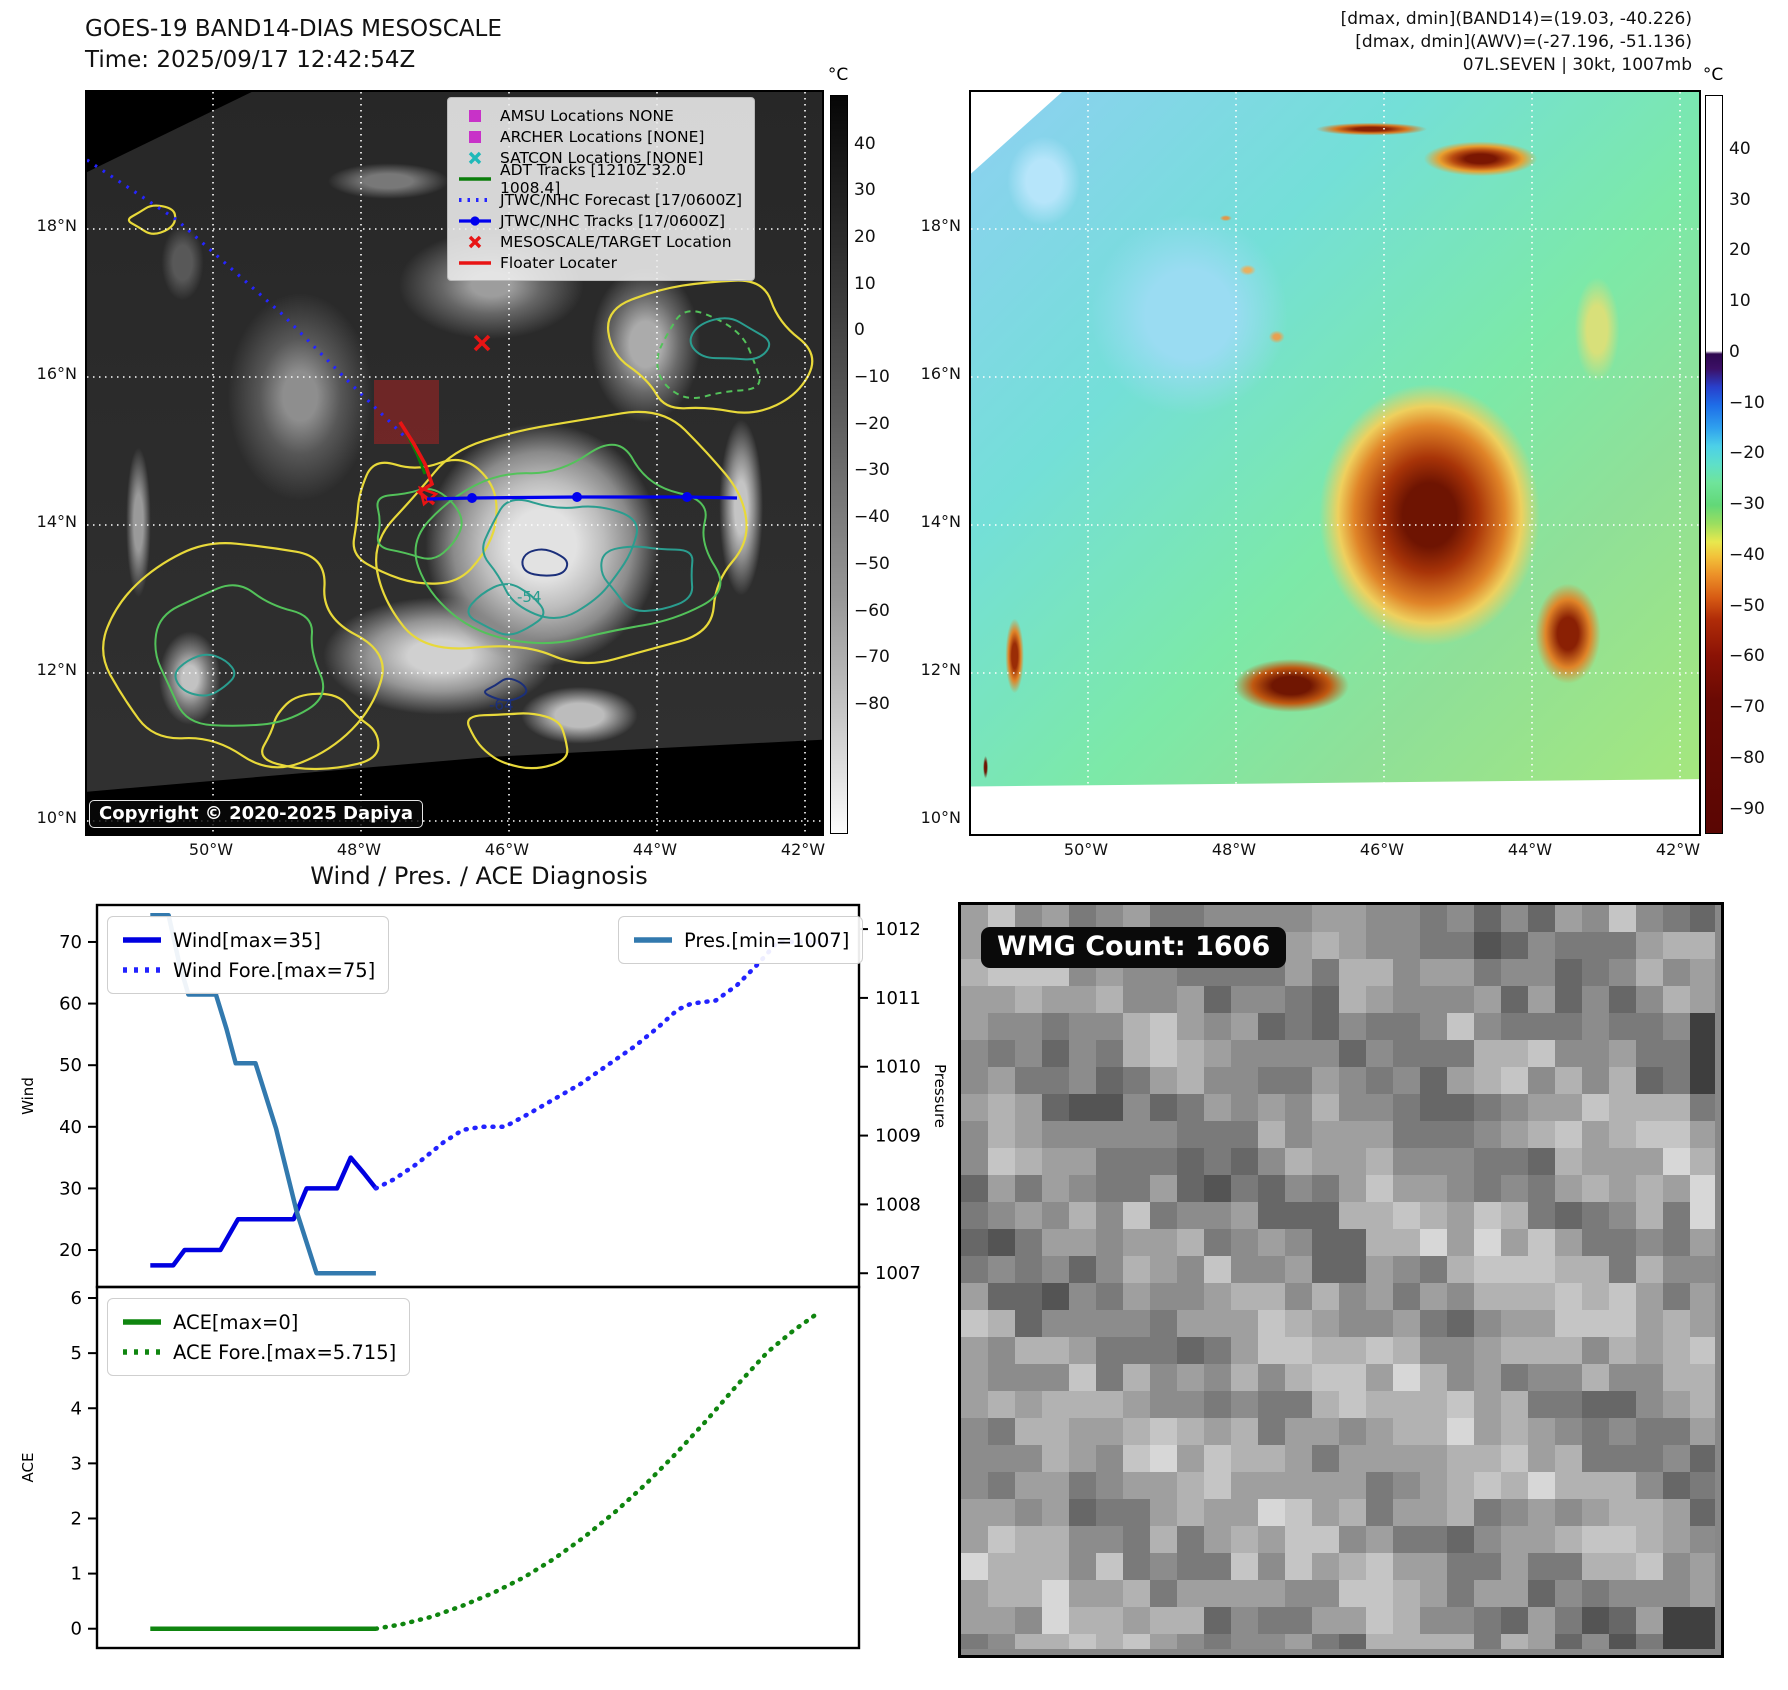 This screenshot has height=1690, width=1788. What do you see at coordinates (142, 940) in the screenshot?
I see `solid-line-legend-marker` at bounding box center [142, 940].